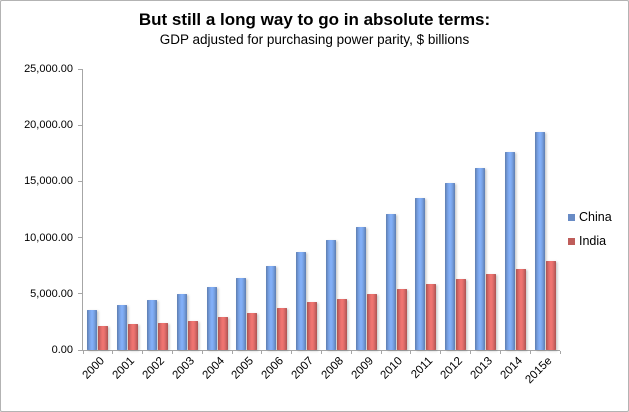  Describe the element at coordinates (401, 319) in the screenshot. I see `bar-india-2010` at that location.